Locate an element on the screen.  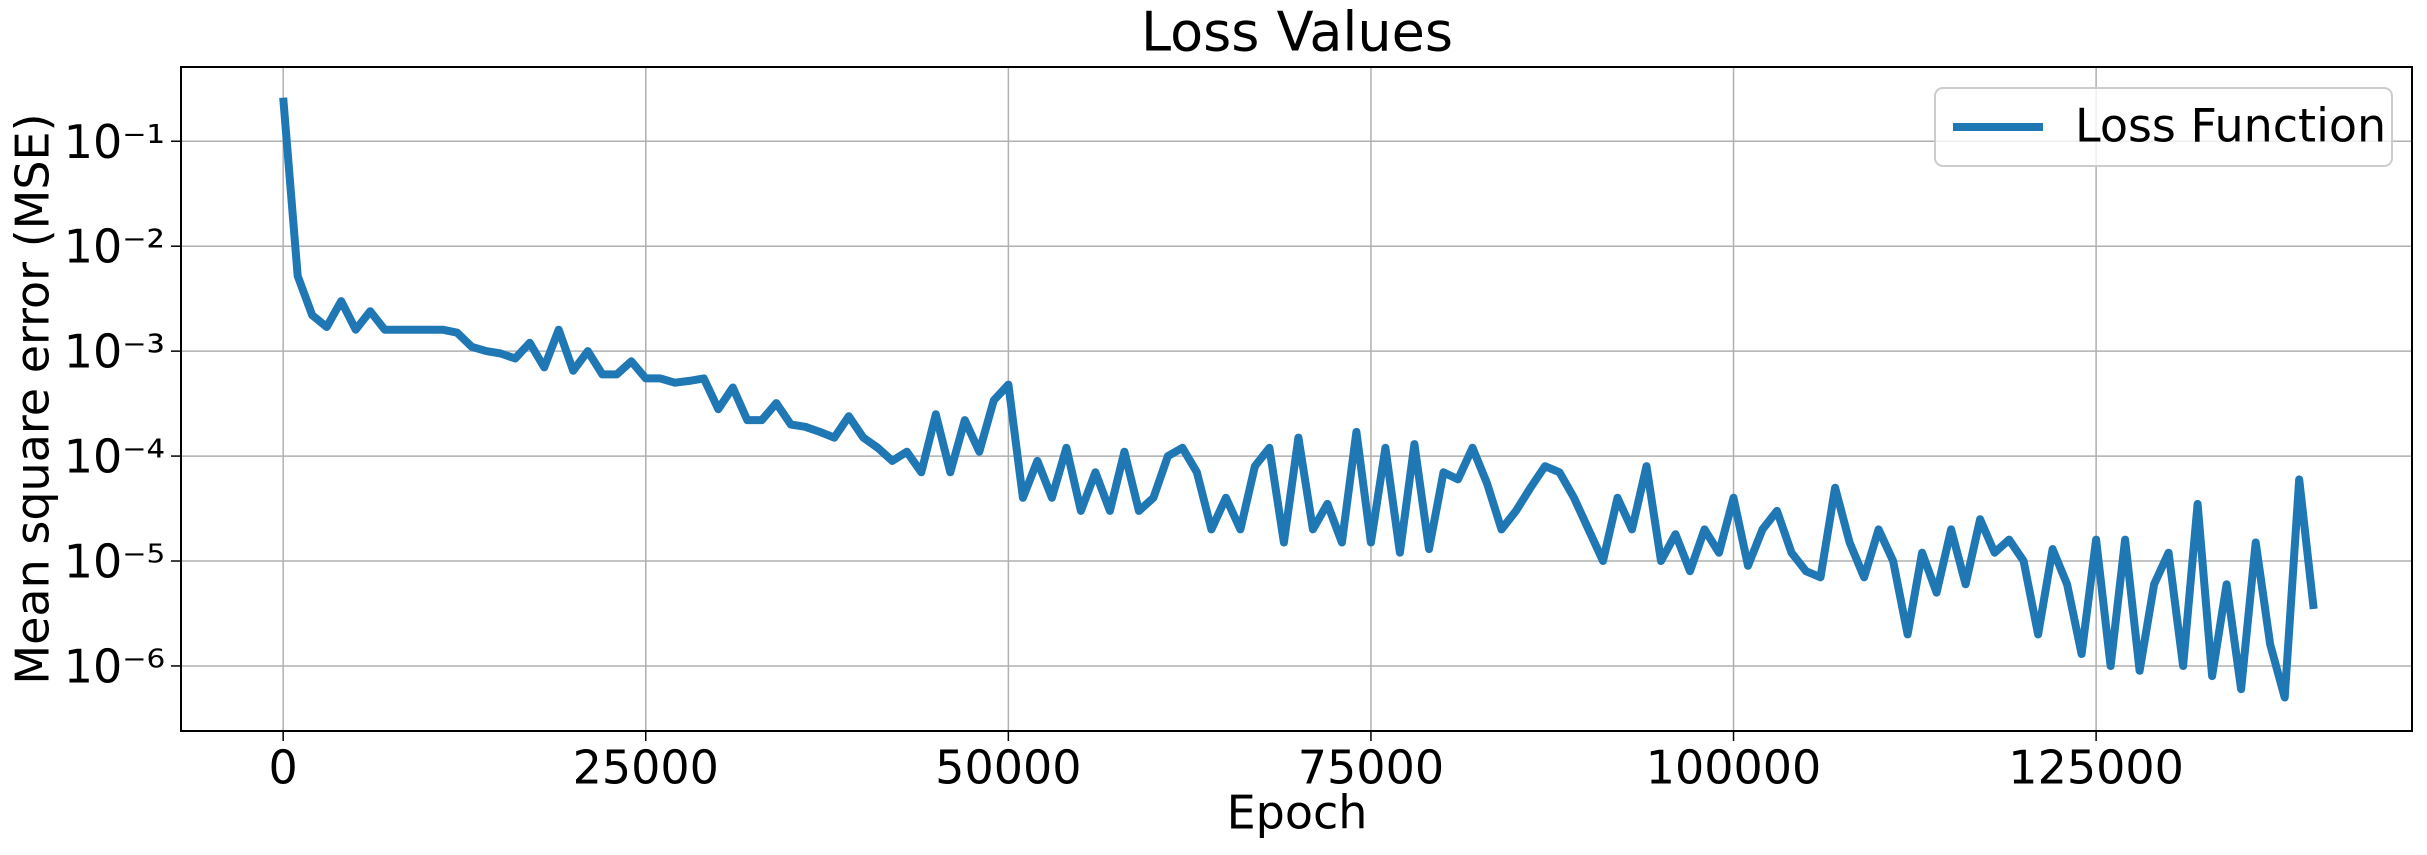
y-tick-label: 10⁻⁶ is located at coordinates (114, 666).